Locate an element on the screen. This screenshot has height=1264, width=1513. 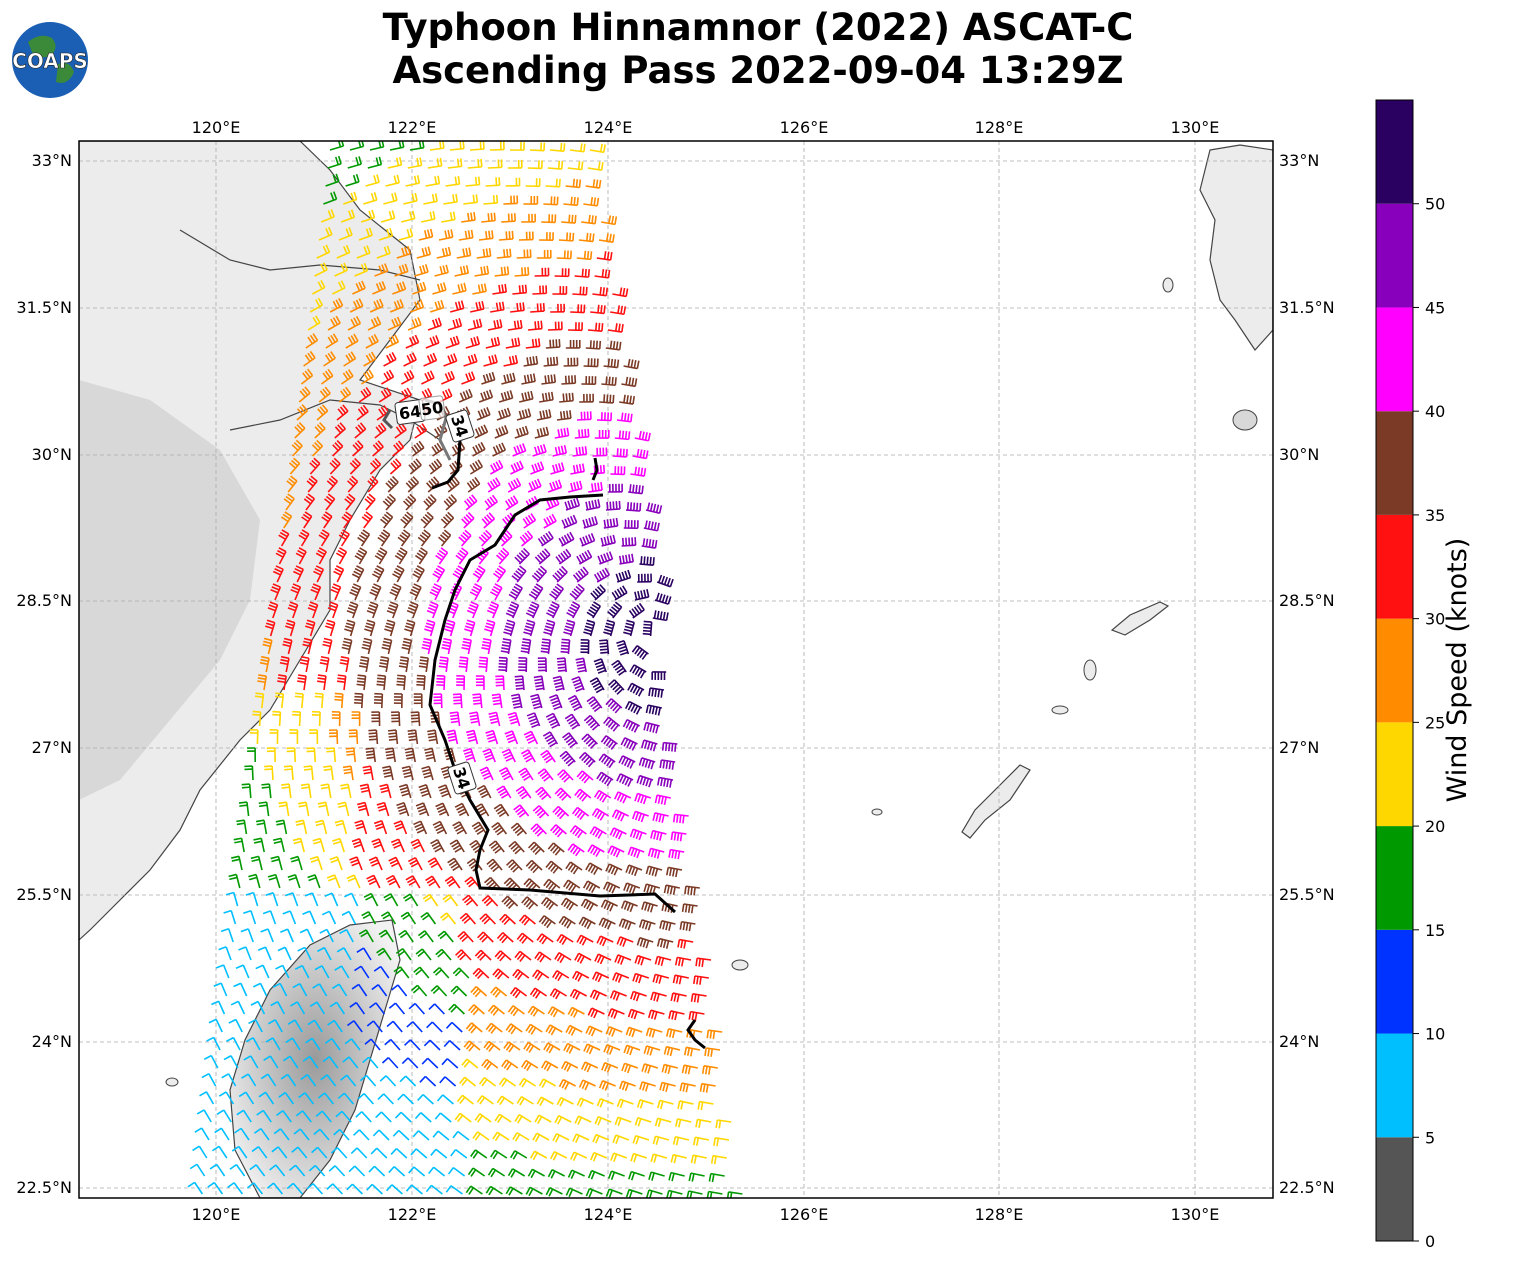
contour-34kt-east is located at coordinates (696, 1034).